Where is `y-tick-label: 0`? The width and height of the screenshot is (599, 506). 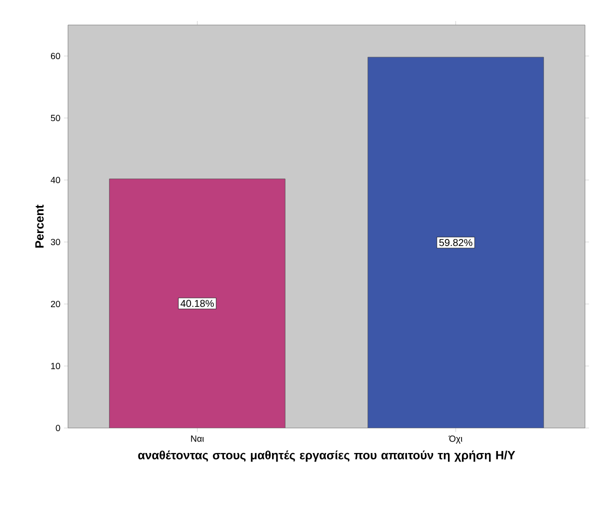 y-tick-label: 0 is located at coordinates (58, 428).